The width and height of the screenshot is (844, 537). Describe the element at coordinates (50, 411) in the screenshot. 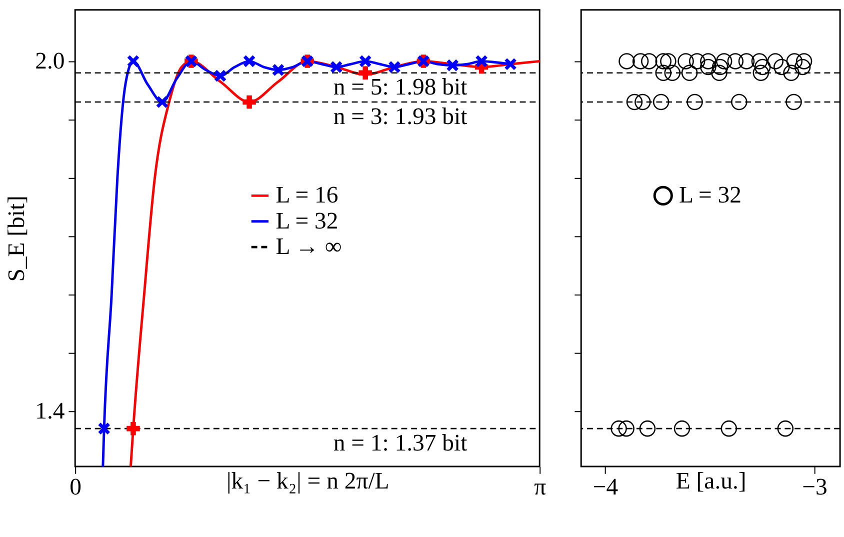

I see `y-tick-label: 1.4` at that location.